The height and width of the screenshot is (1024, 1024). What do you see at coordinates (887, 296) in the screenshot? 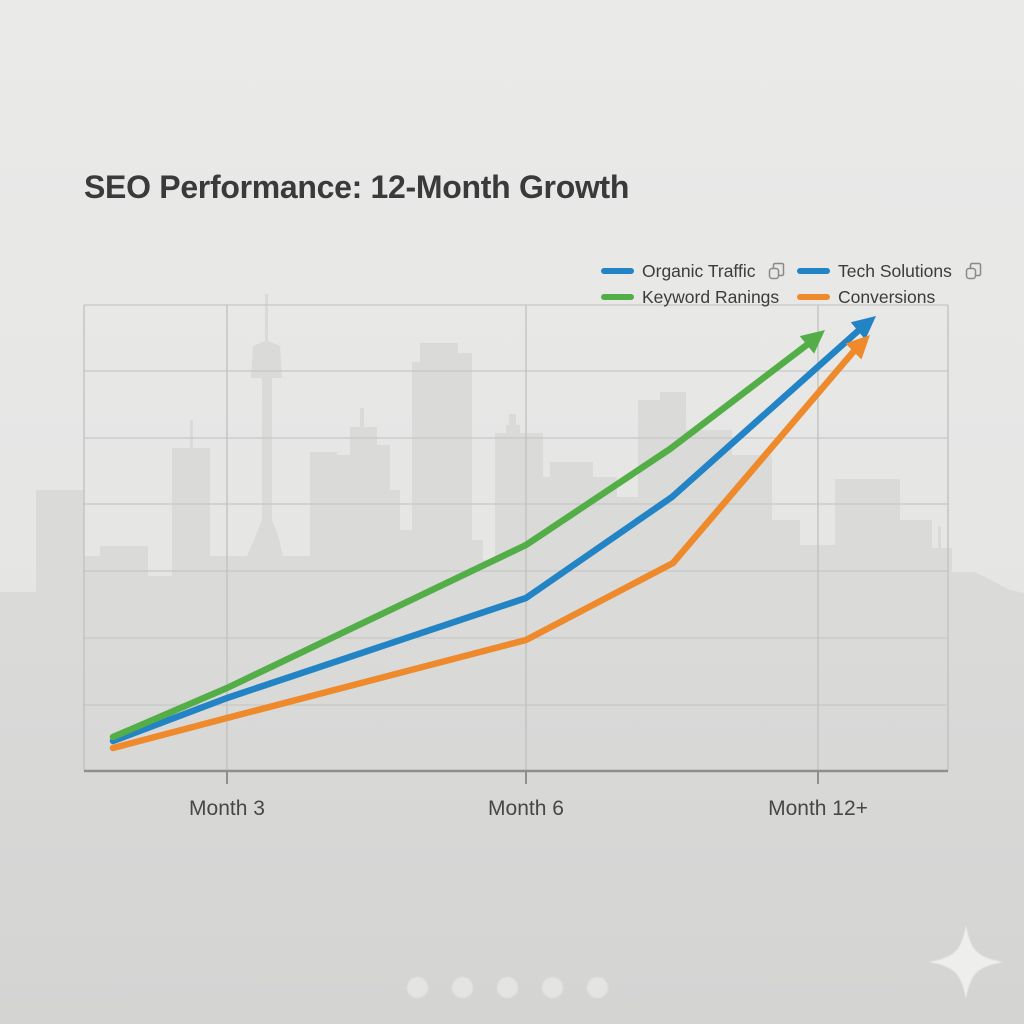
I see `legend-label: Conversions` at bounding box center [887, 296].